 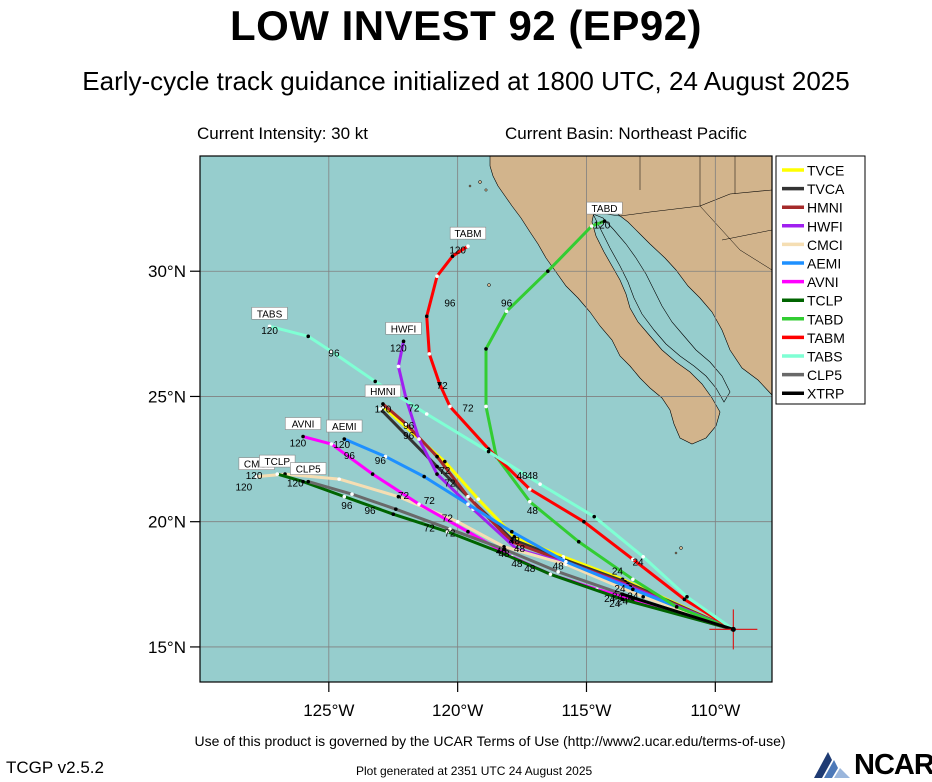 I want to click on track-end-label: HMNI, so click(x=383, y=392).